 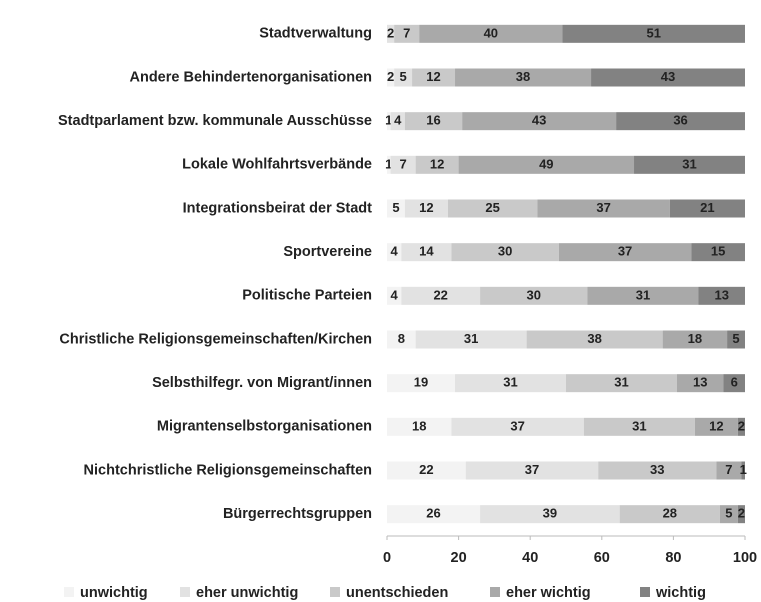 I want to click on value-label: 18, so click(x=419, y=425).